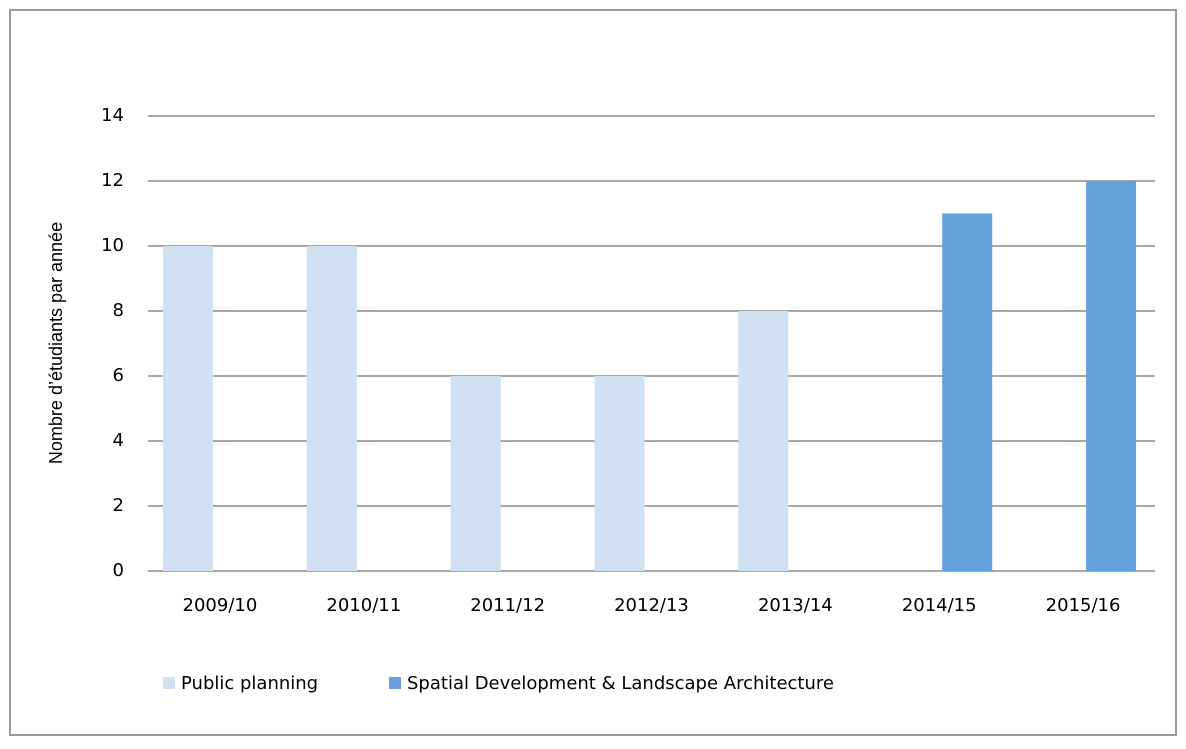 Image resolution: width=1186 pixels, height=749 pixels. Describe the element at coordinates (112, 245) in the screenshot. I see `y-tick-label: 10` at that location.